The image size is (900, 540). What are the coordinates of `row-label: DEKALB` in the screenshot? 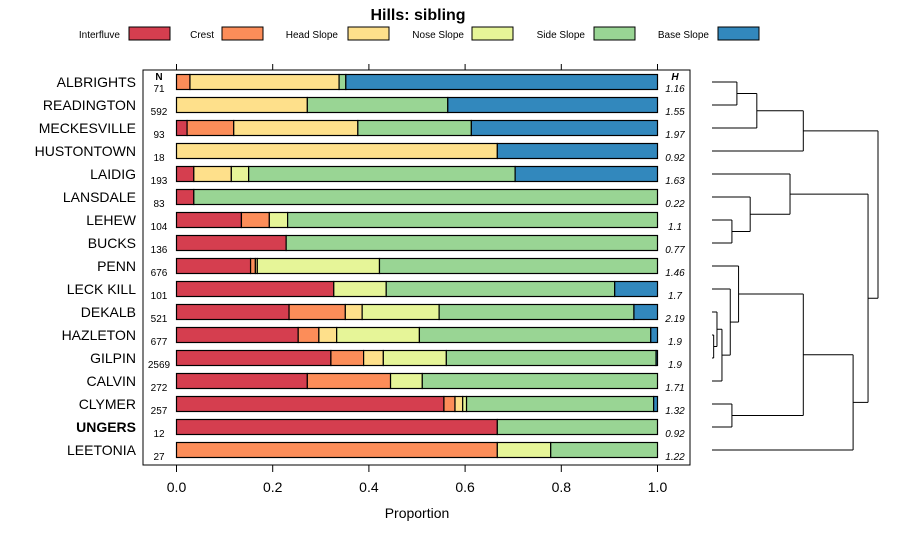 It's located at (108, 312).